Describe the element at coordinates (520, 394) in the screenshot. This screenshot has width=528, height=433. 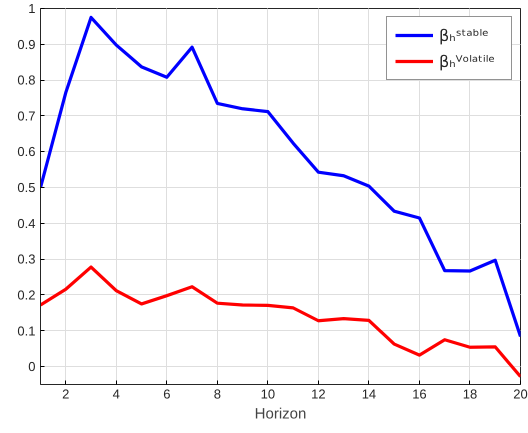
I see `x-tick-label: 20` at that location.